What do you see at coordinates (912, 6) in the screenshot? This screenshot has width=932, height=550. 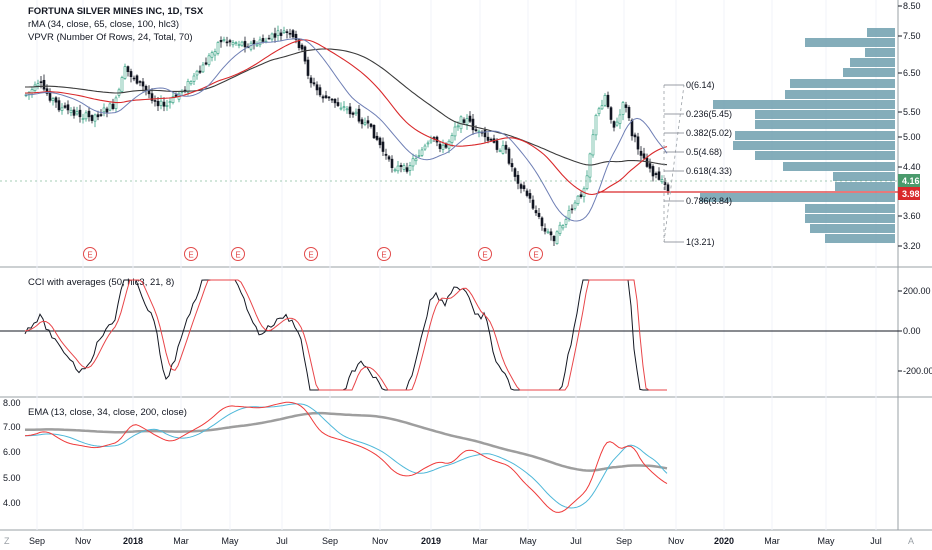 I see `price-tick-label: 8.50` at bounding box center [912, 6].